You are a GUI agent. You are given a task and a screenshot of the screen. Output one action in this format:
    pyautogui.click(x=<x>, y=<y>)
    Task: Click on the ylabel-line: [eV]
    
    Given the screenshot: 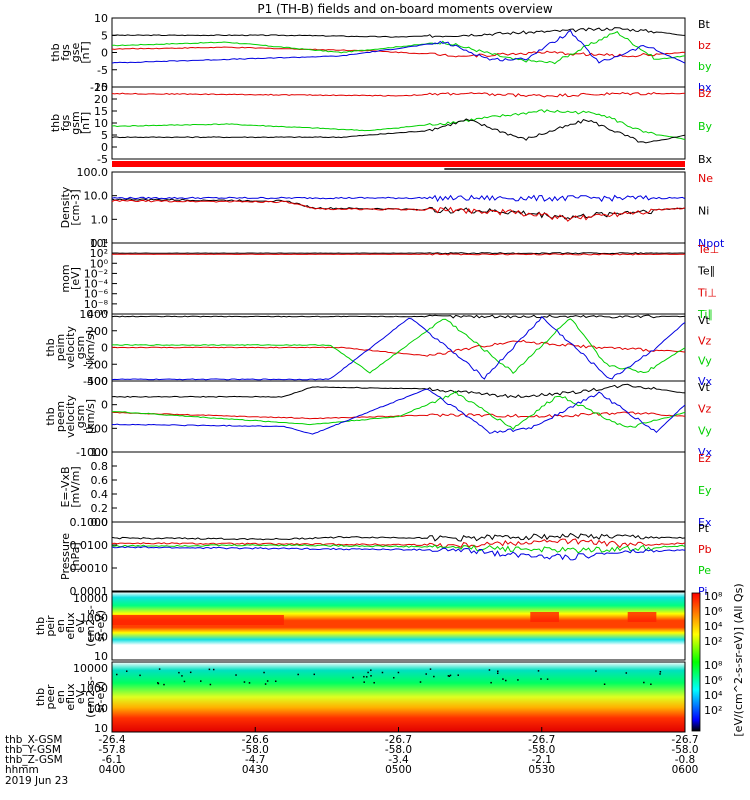 What is the action you would take?
    pyautogui.click(x=75, y=278)
    